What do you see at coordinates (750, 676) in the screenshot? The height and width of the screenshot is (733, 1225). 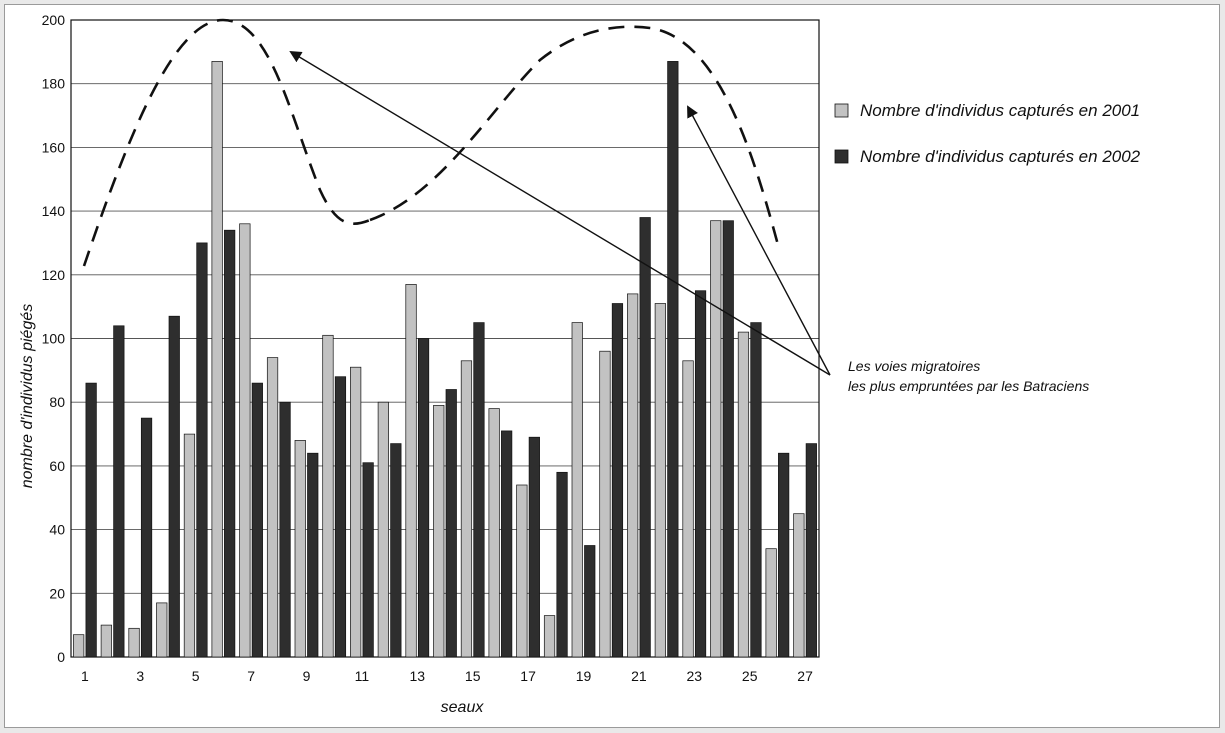 I see `x-tick-label: 25` at bounding box center [750, 676].